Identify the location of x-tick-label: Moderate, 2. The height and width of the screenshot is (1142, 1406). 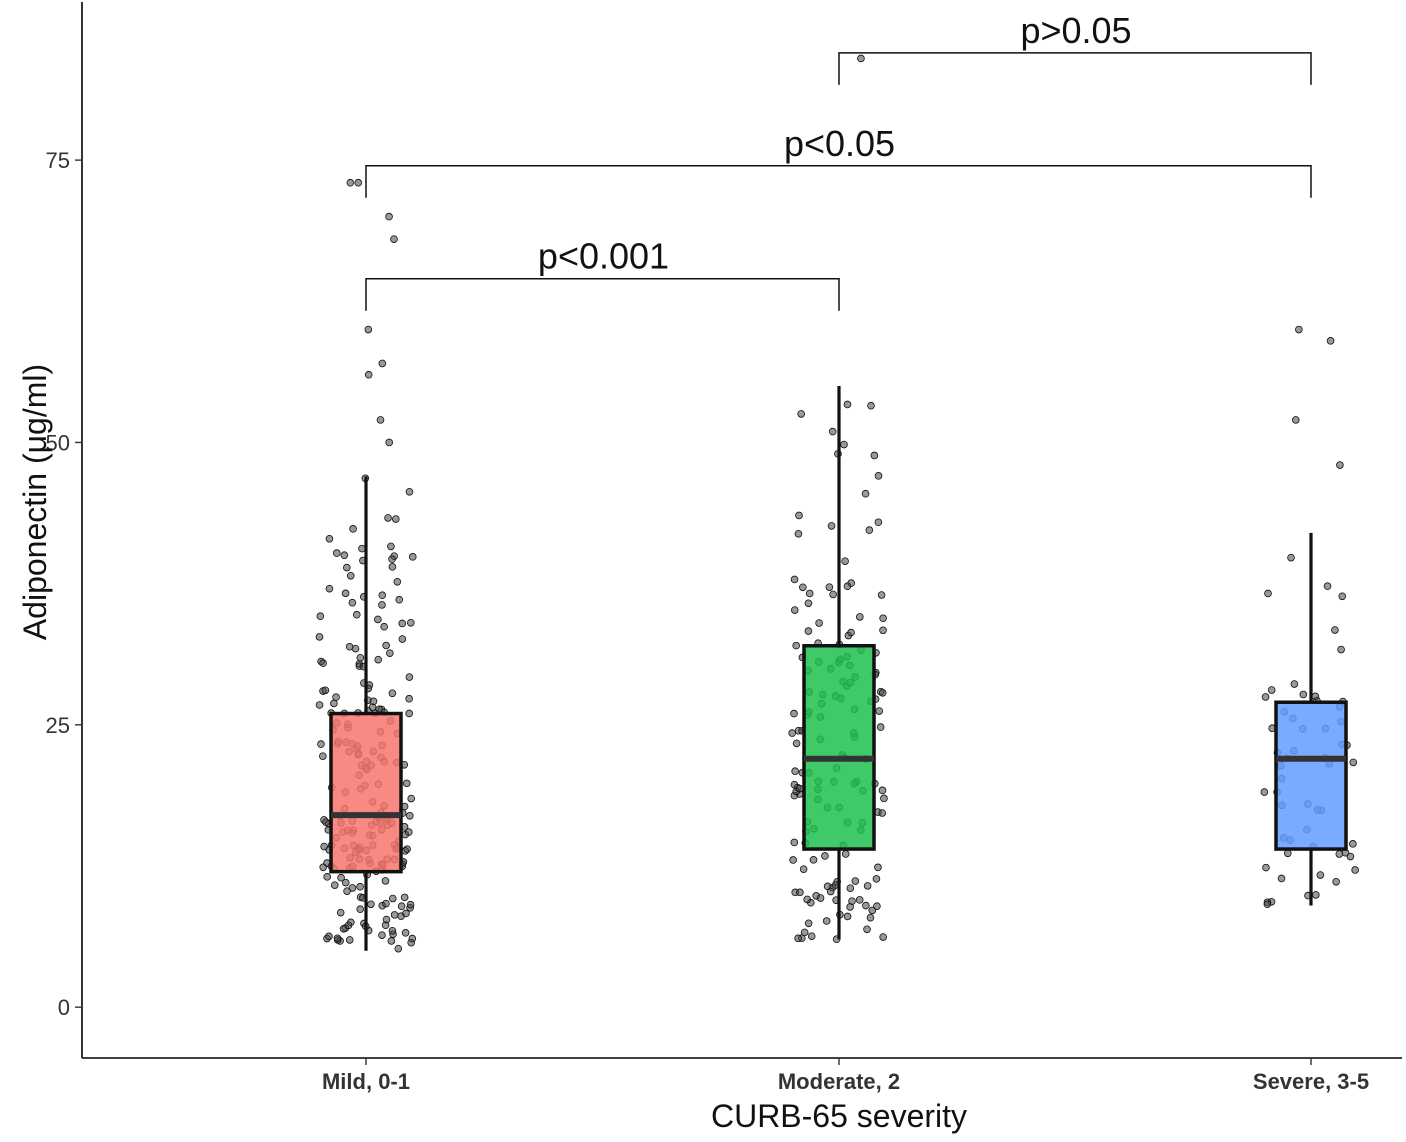
(839, 1081).